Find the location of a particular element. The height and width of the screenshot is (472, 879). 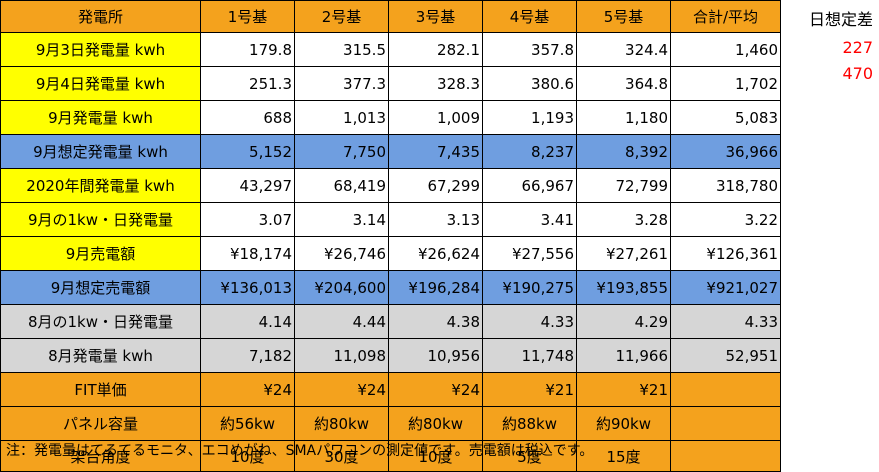

row-label: 9月想定売電額 is located at coordinates (100, 287).